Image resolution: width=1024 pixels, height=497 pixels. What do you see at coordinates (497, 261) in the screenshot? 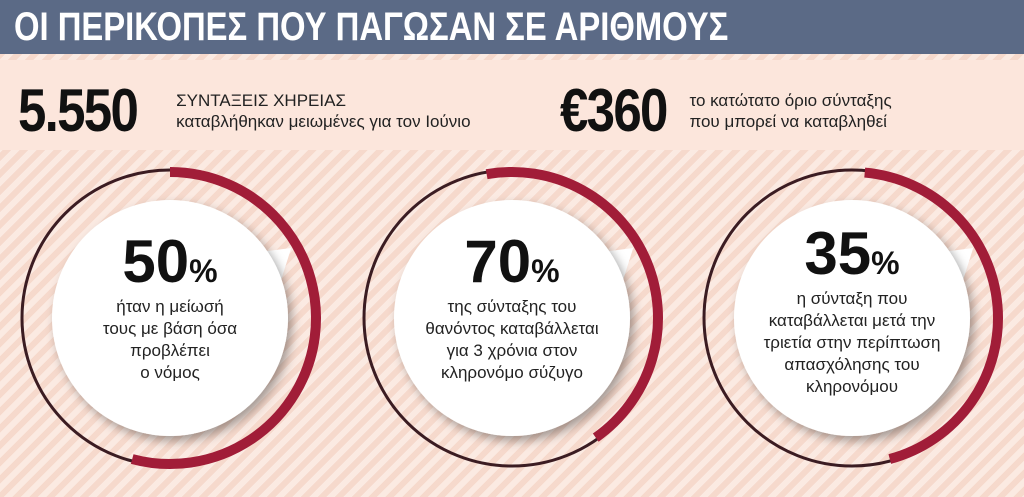
I see `percent-value: 70` at bounding box center [497, 261].